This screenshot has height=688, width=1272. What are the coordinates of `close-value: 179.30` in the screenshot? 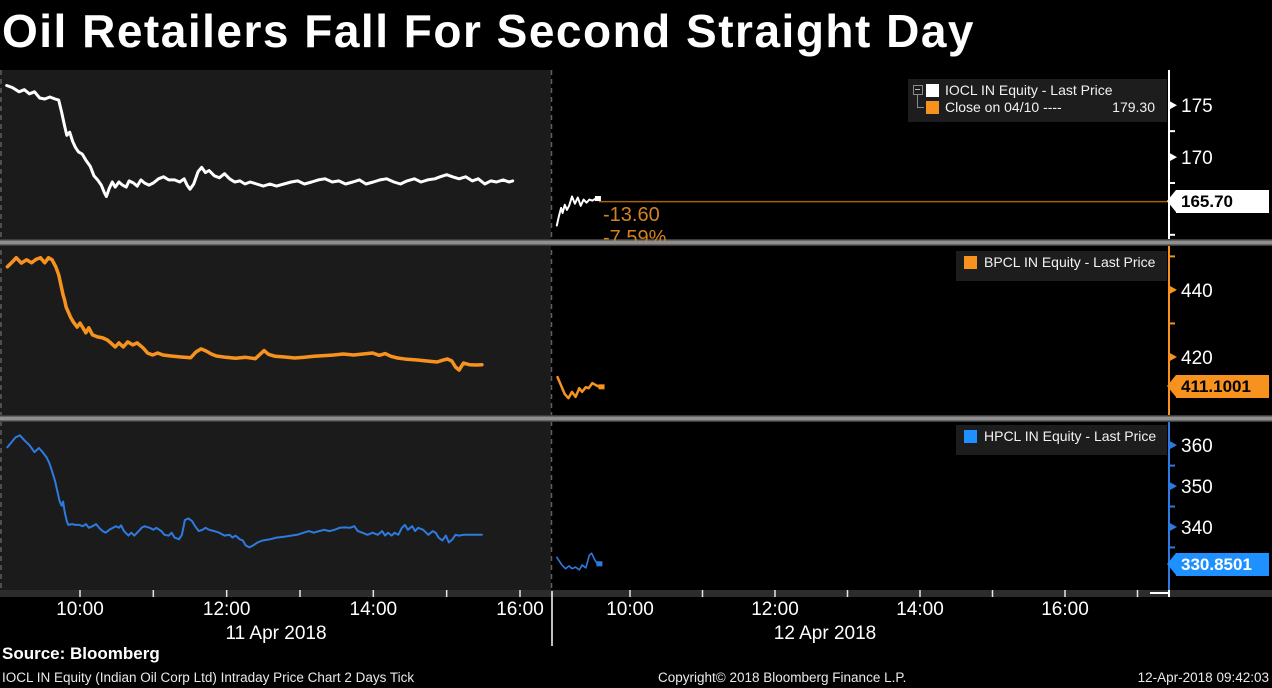 It's located at (1133, 107).